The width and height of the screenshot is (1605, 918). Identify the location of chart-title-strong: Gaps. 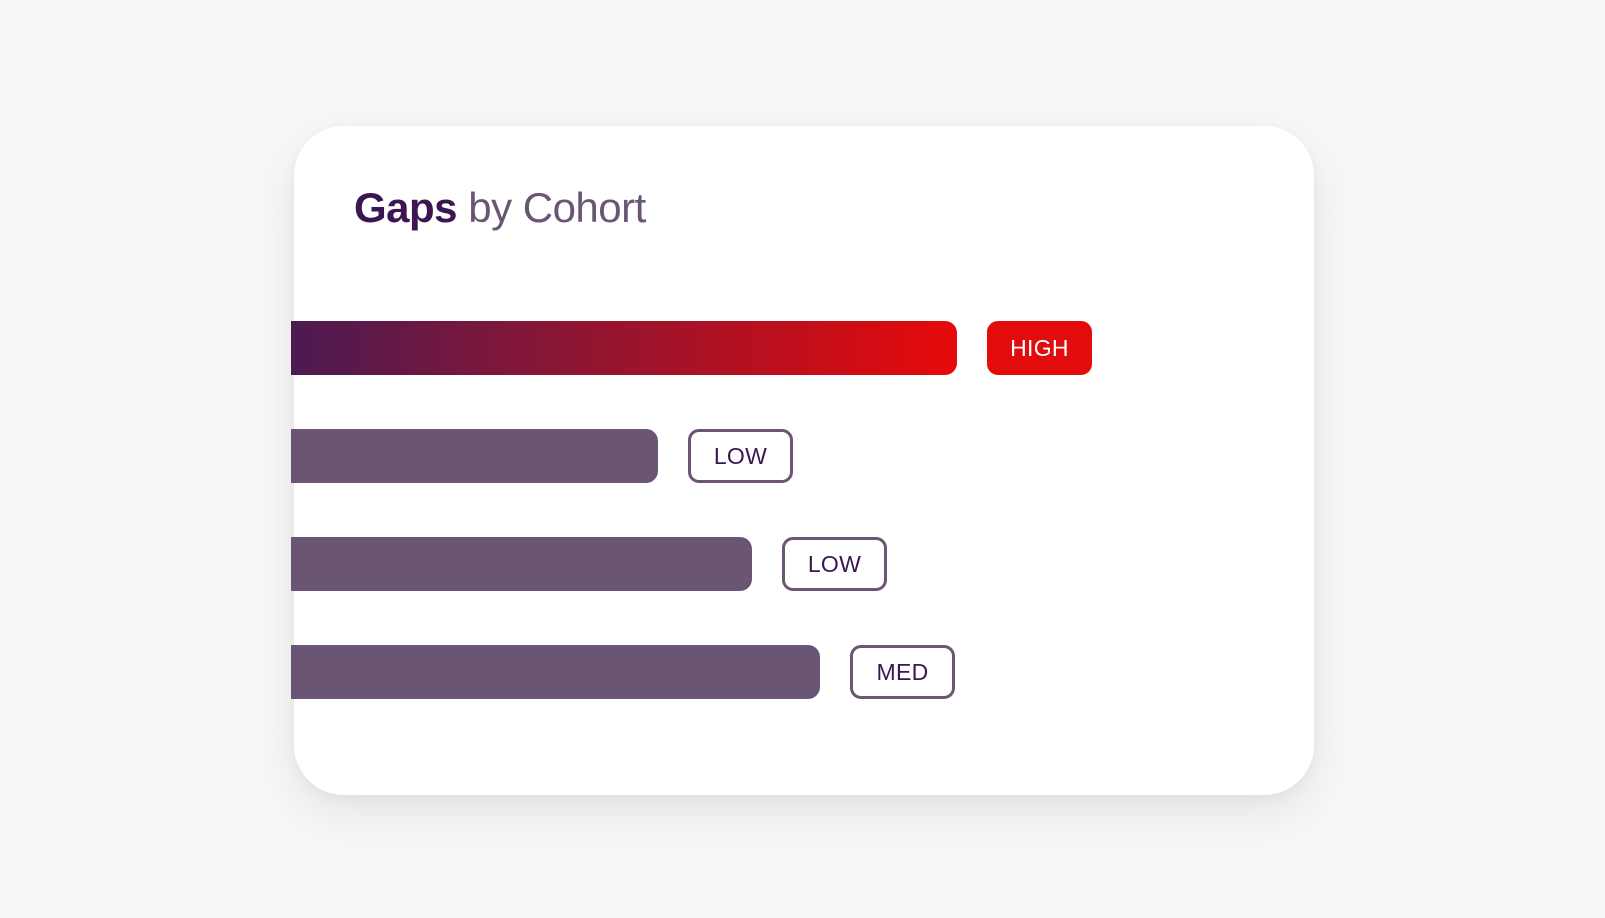
(406, 207).